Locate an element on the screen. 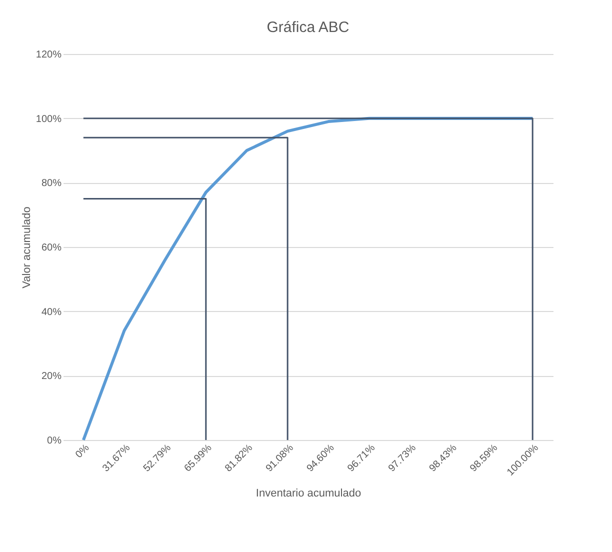  x-tick-label: 0% is located at coordinates (83, 451).